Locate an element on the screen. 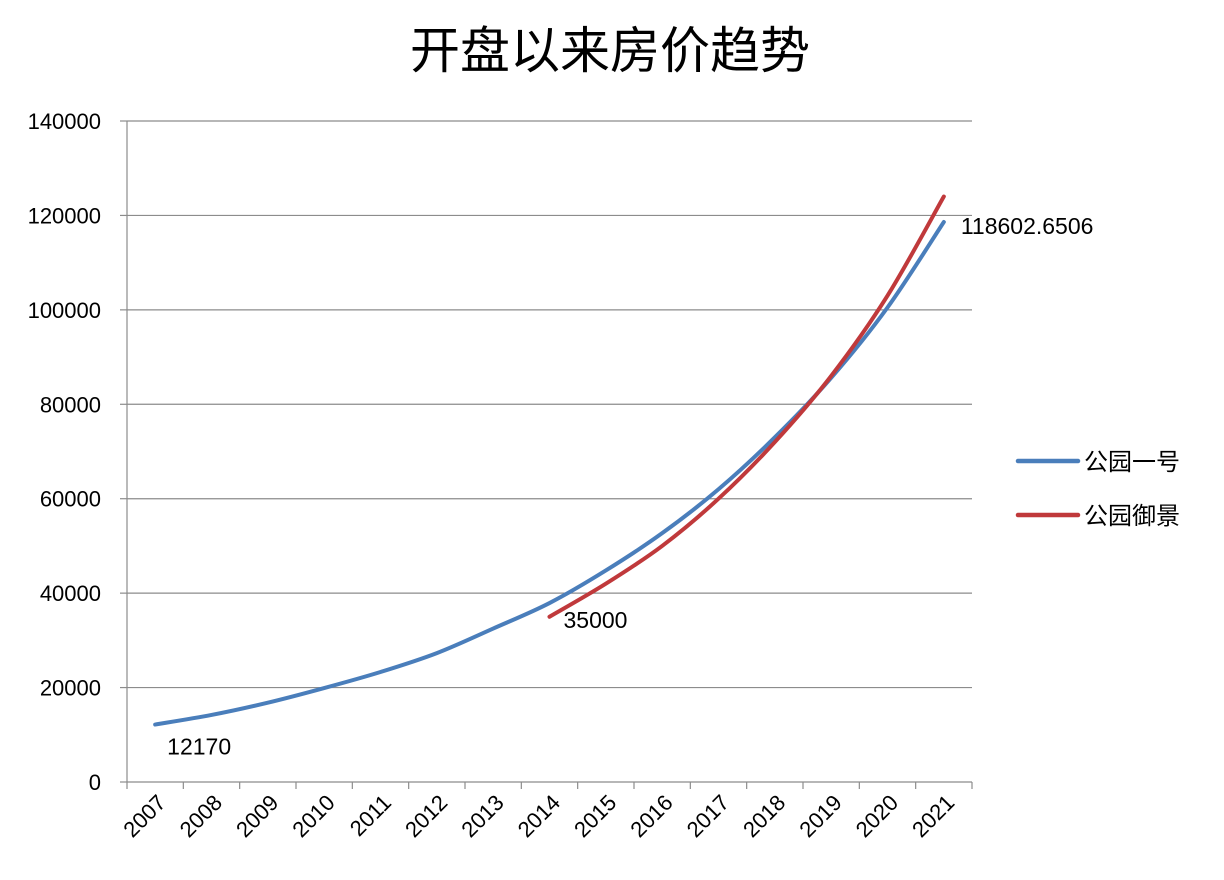 The image size is (1224, 880). y-tick-label: 100000 is located at coordinates (64, 310).